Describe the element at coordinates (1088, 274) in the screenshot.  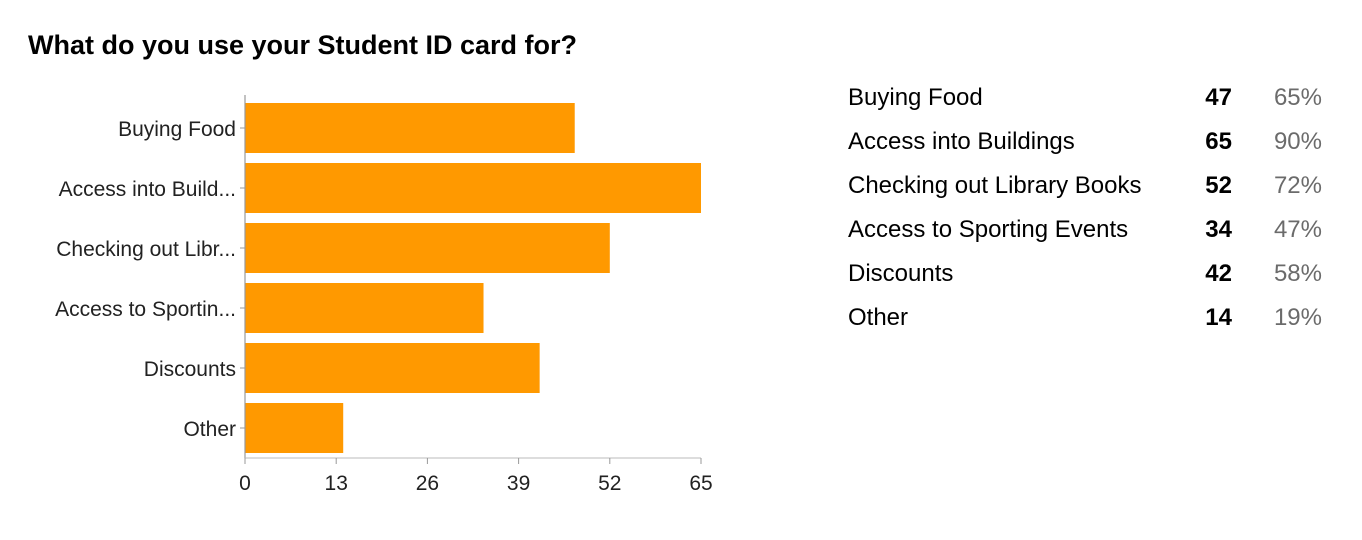
I see `summary-row-discounts: Discounts 42 58%` at that location.